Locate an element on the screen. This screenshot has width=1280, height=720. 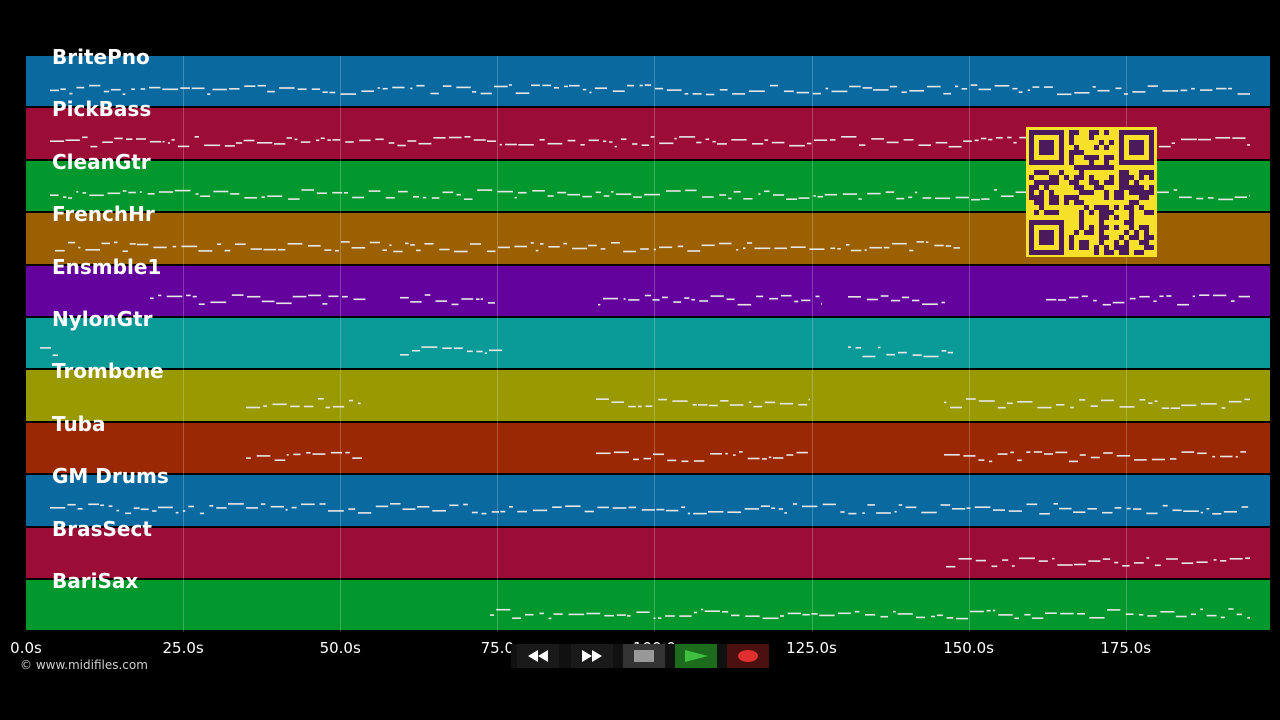
note-lane is located at coordinates (649, 509).